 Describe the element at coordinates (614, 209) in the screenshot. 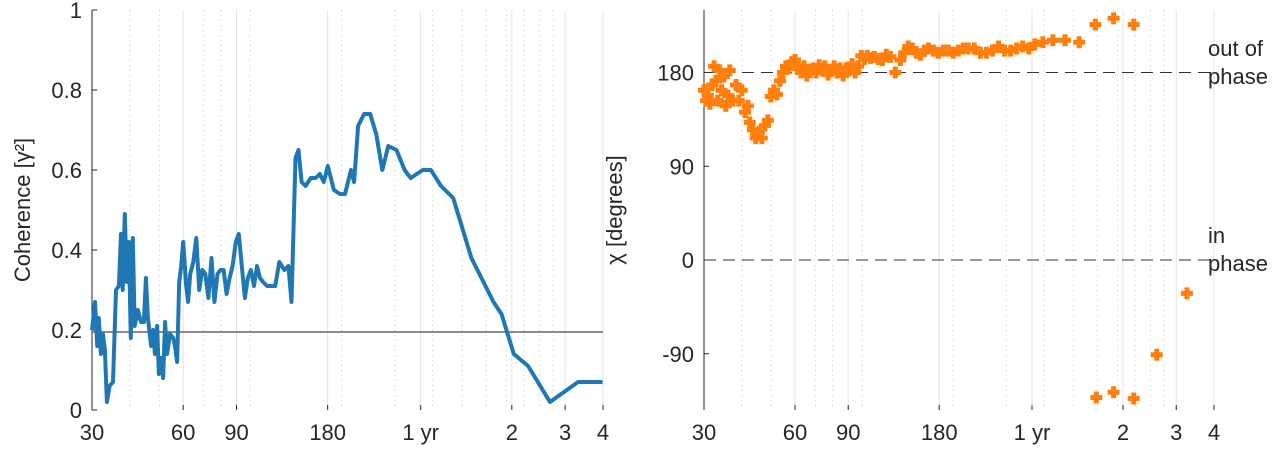

I see `y-axis-label: χ [degrees]` at that location.